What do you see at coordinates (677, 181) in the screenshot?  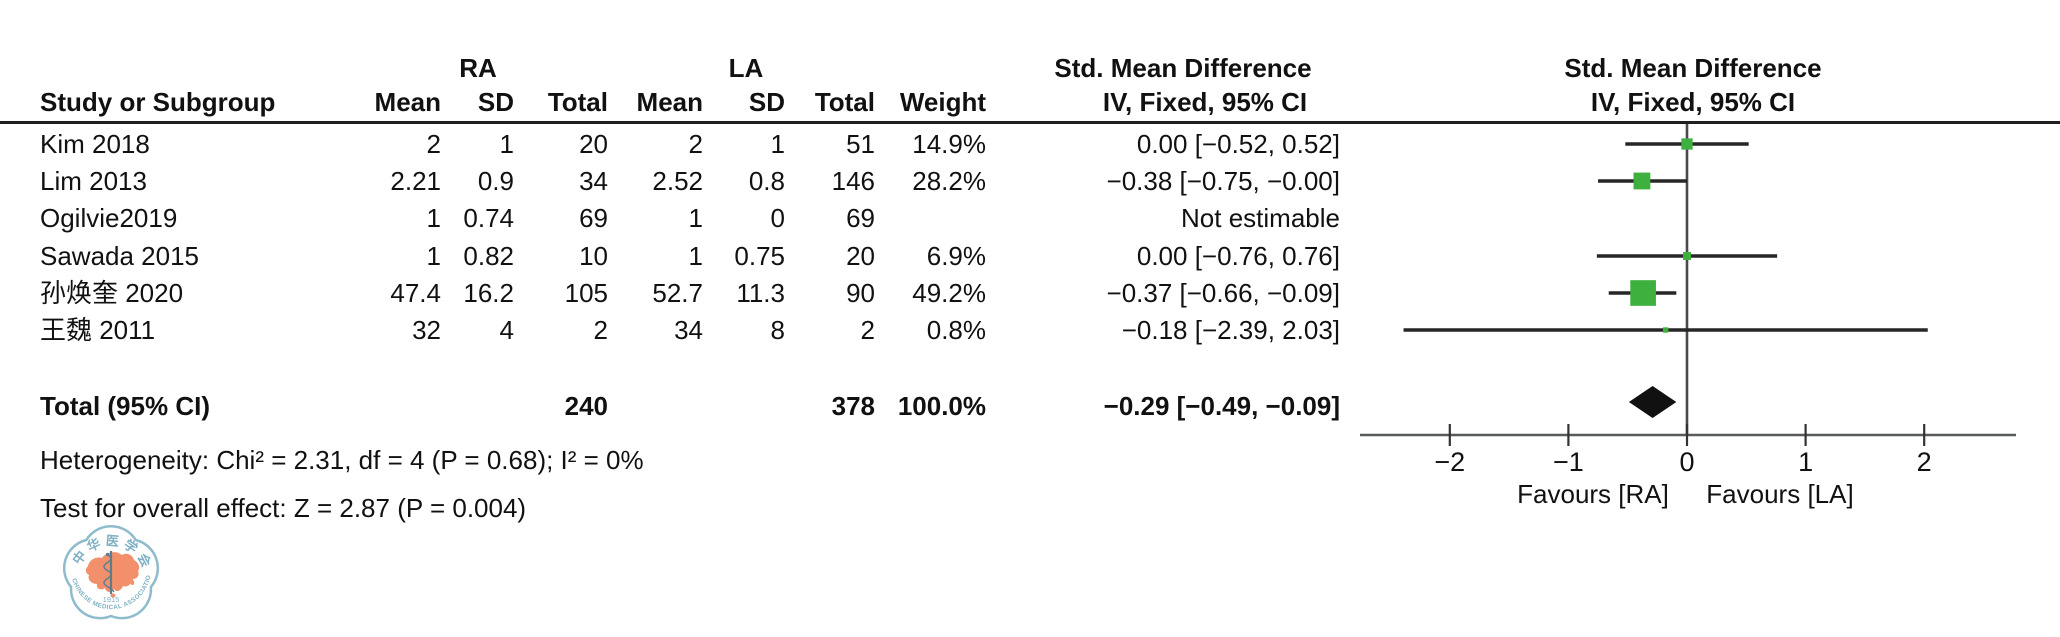 I see `mean-la: 2.52` at bounding box center [677, 181].